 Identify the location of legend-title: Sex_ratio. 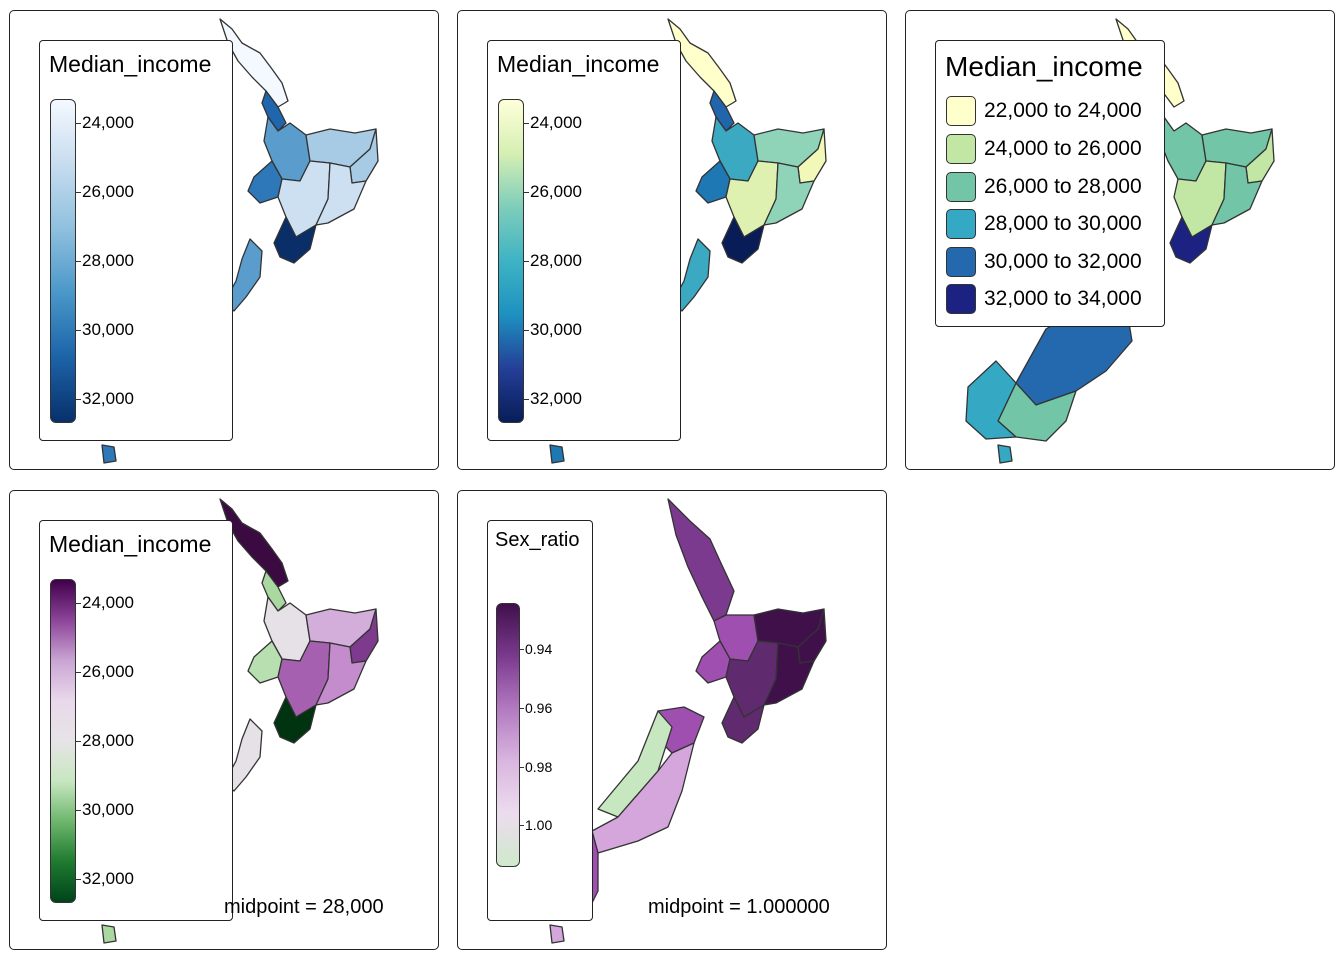
(537, 540).